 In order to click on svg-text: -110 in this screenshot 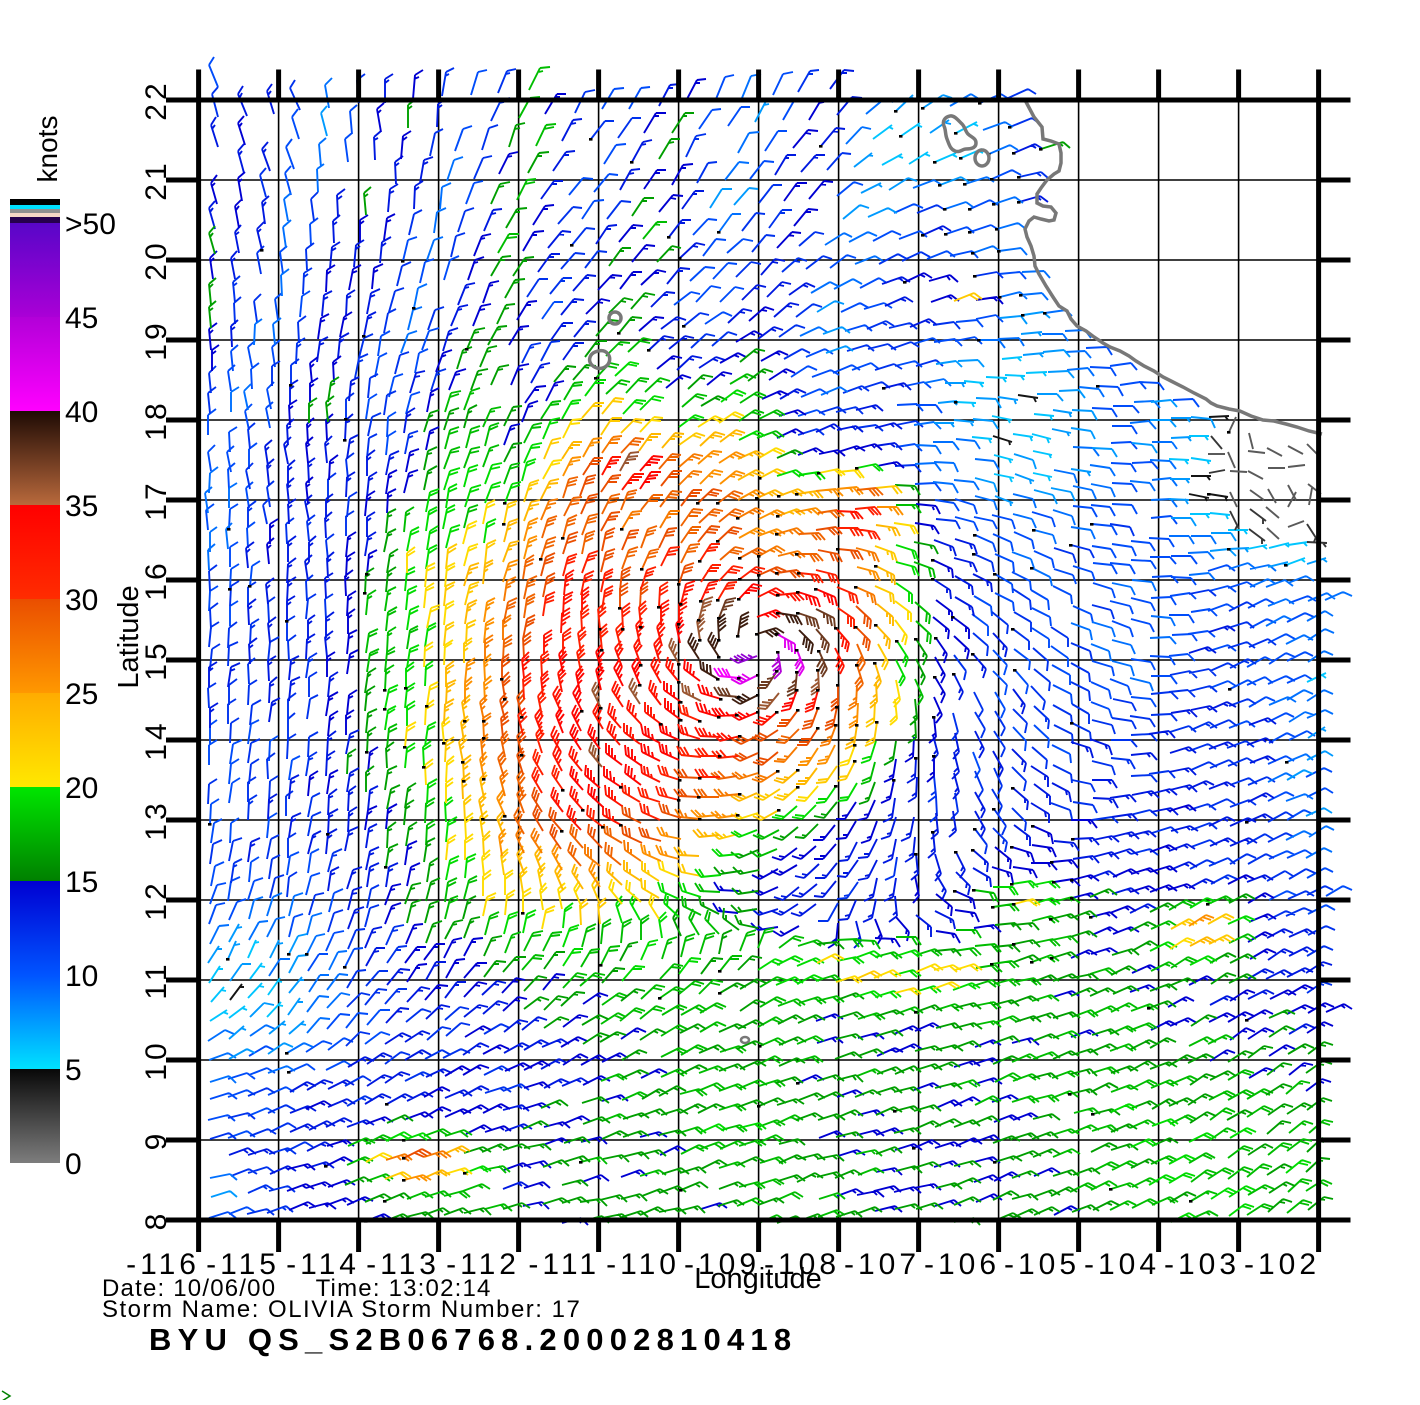, I will do `click(643, 1264)`.